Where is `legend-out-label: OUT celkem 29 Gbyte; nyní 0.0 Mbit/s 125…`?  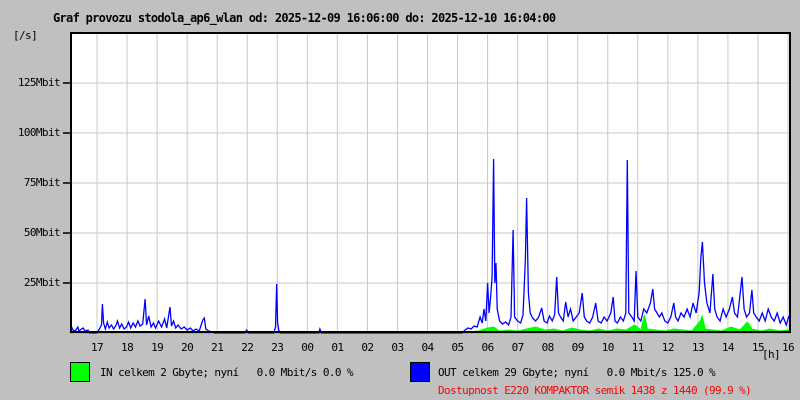 legend-out-label: OUT celkem 29 Gbyte; nyní 0.0 Mbit/s 125… is located at coordinates (577, 372).